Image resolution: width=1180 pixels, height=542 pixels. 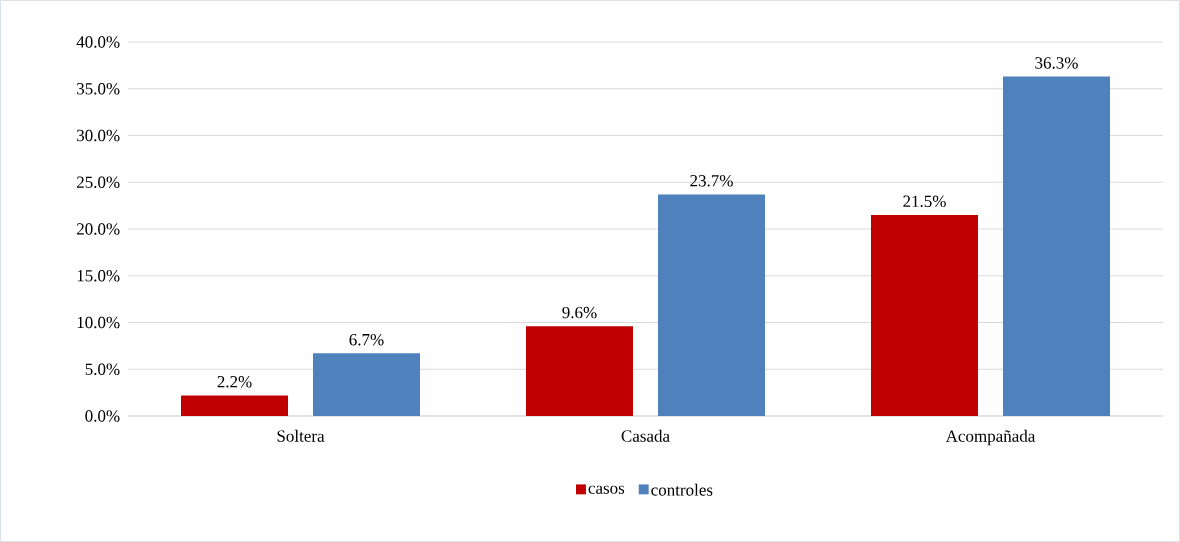 I want to click on y-tick-label: 5.0%, so click(x=102, y=369).